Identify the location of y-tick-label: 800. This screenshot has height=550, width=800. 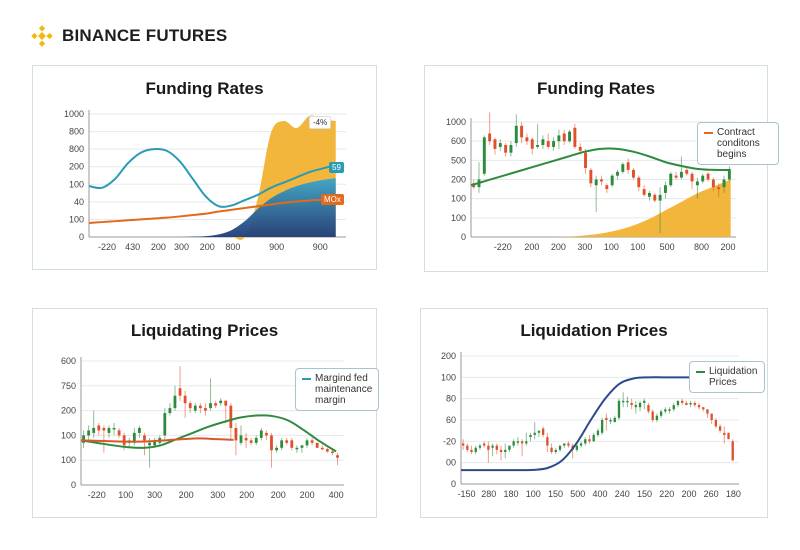
(76, 149).